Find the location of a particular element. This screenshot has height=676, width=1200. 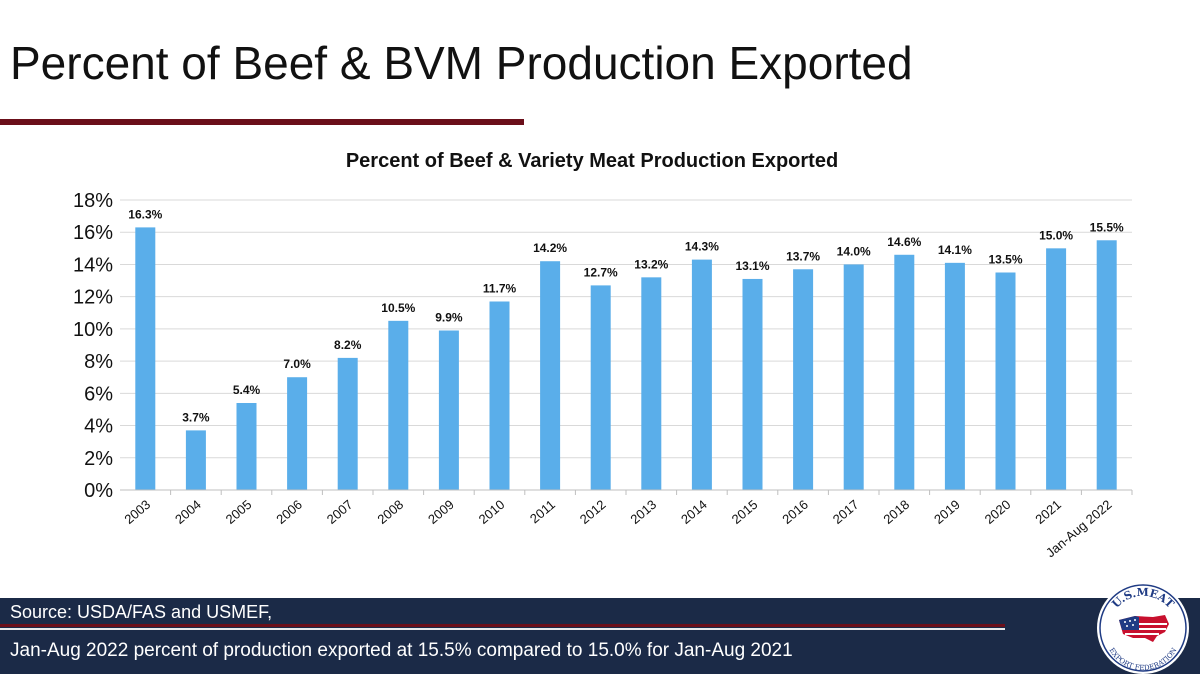

usmef-logo: U.S.MEAT EXPORT FEDERATION is located at coordinates (1143, 628).